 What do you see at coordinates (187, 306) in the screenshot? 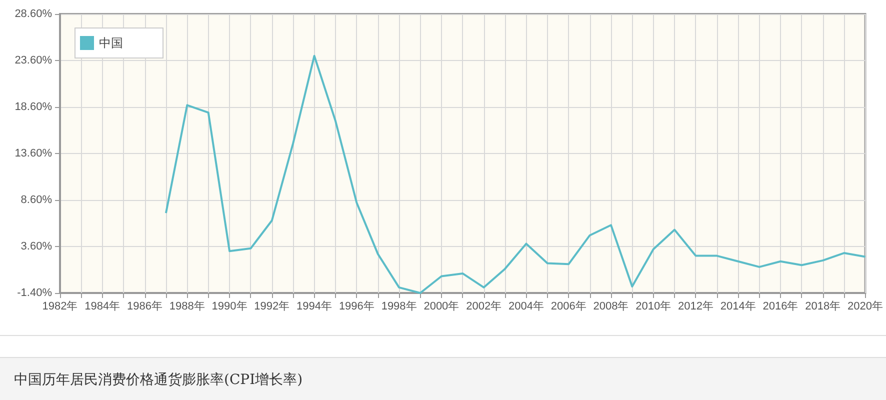
I see `x-tick-label: 1988年` at bounding box center [187, 306].